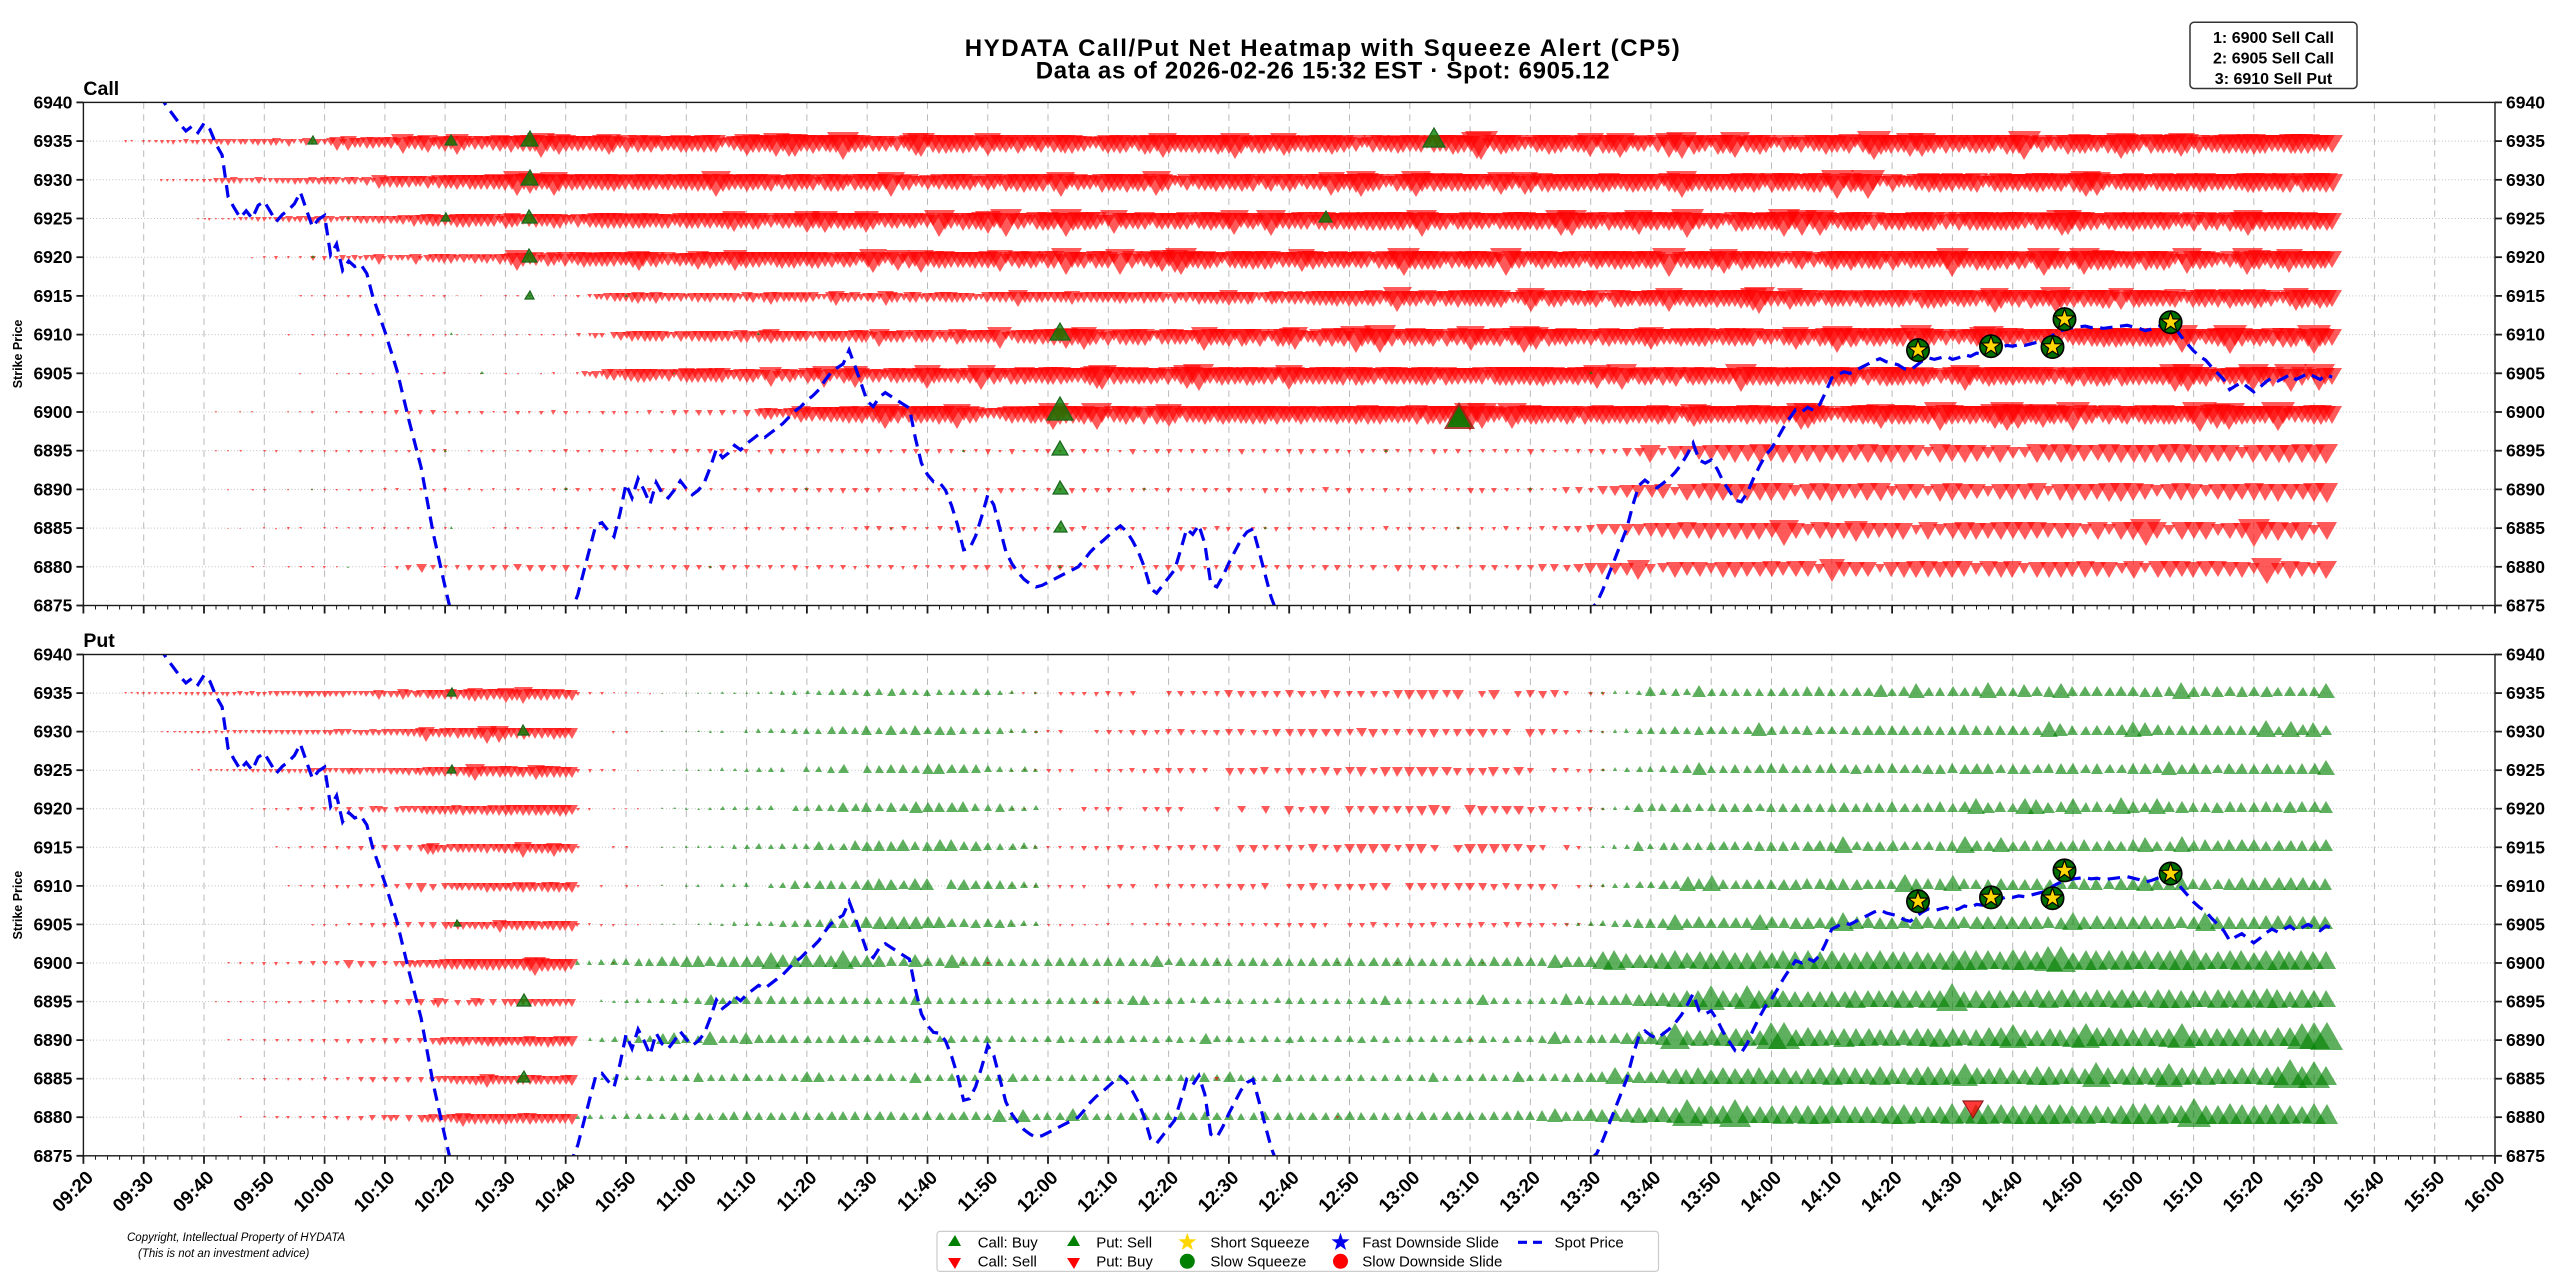  What do you see at coordinates (2273, 38) in the screenshot?
I see `svg-text: 1: 6900 Sell Call` at bounding box center [2273, 38].